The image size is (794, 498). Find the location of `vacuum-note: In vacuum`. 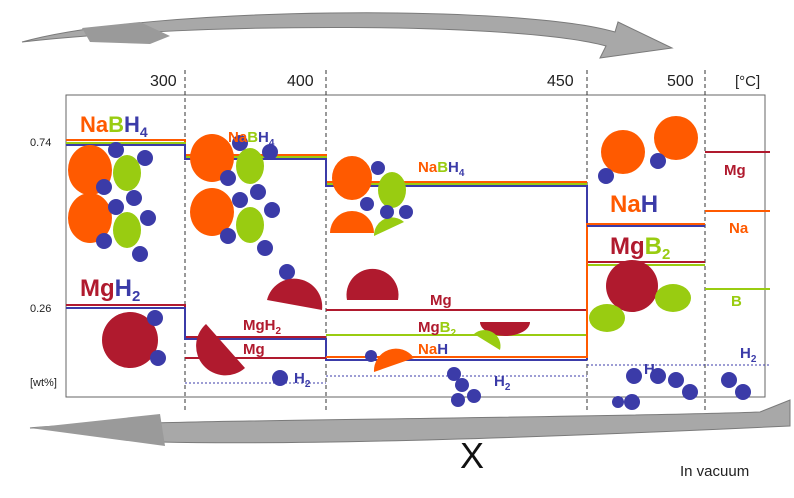

vacuum-note: In vacuum is located at coordinates (714, 471).